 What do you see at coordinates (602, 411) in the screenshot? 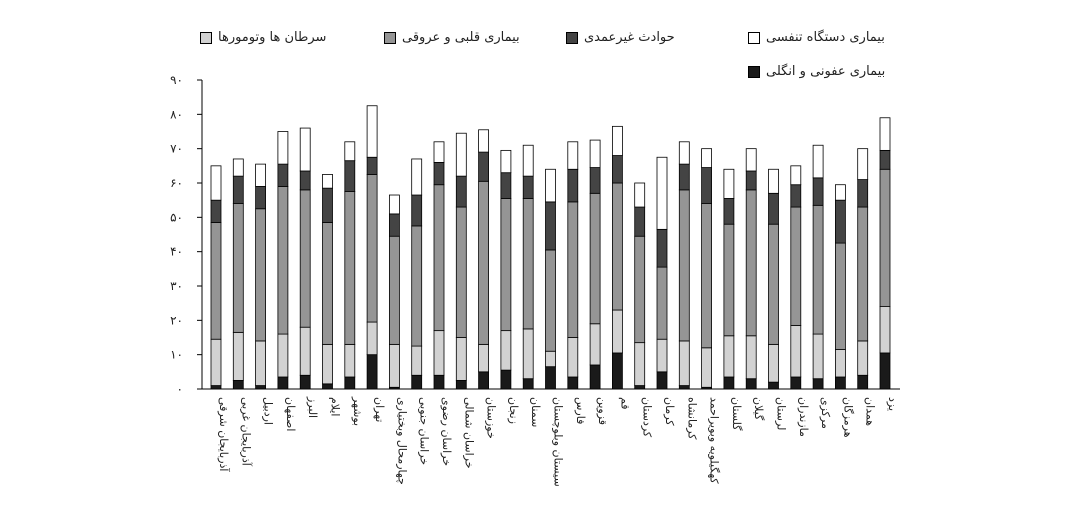
I see `x-tick-label: قزوین` at bounding box center [602, 411].